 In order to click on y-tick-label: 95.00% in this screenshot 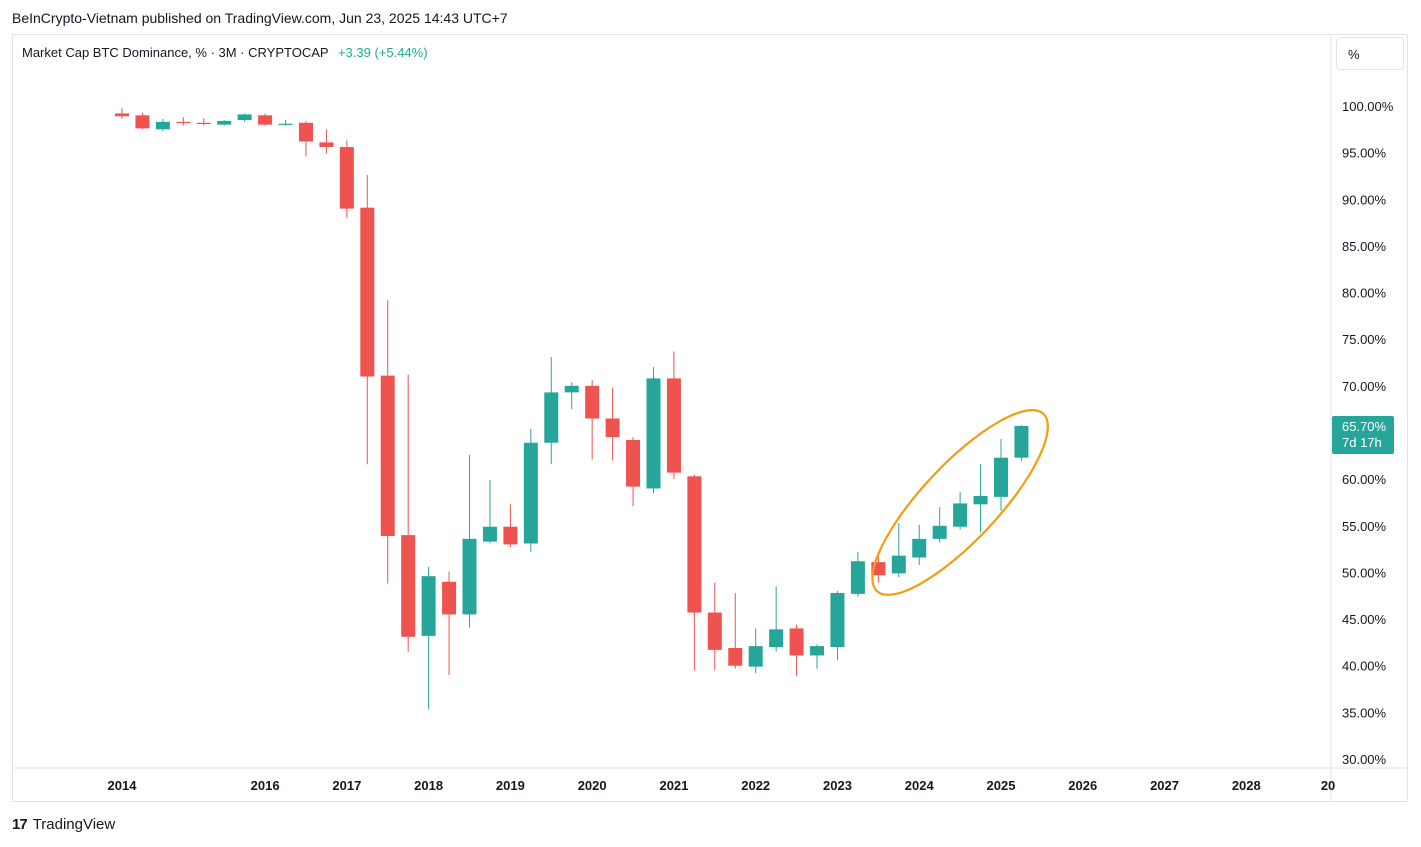, I will do `click(1364, 153)`.